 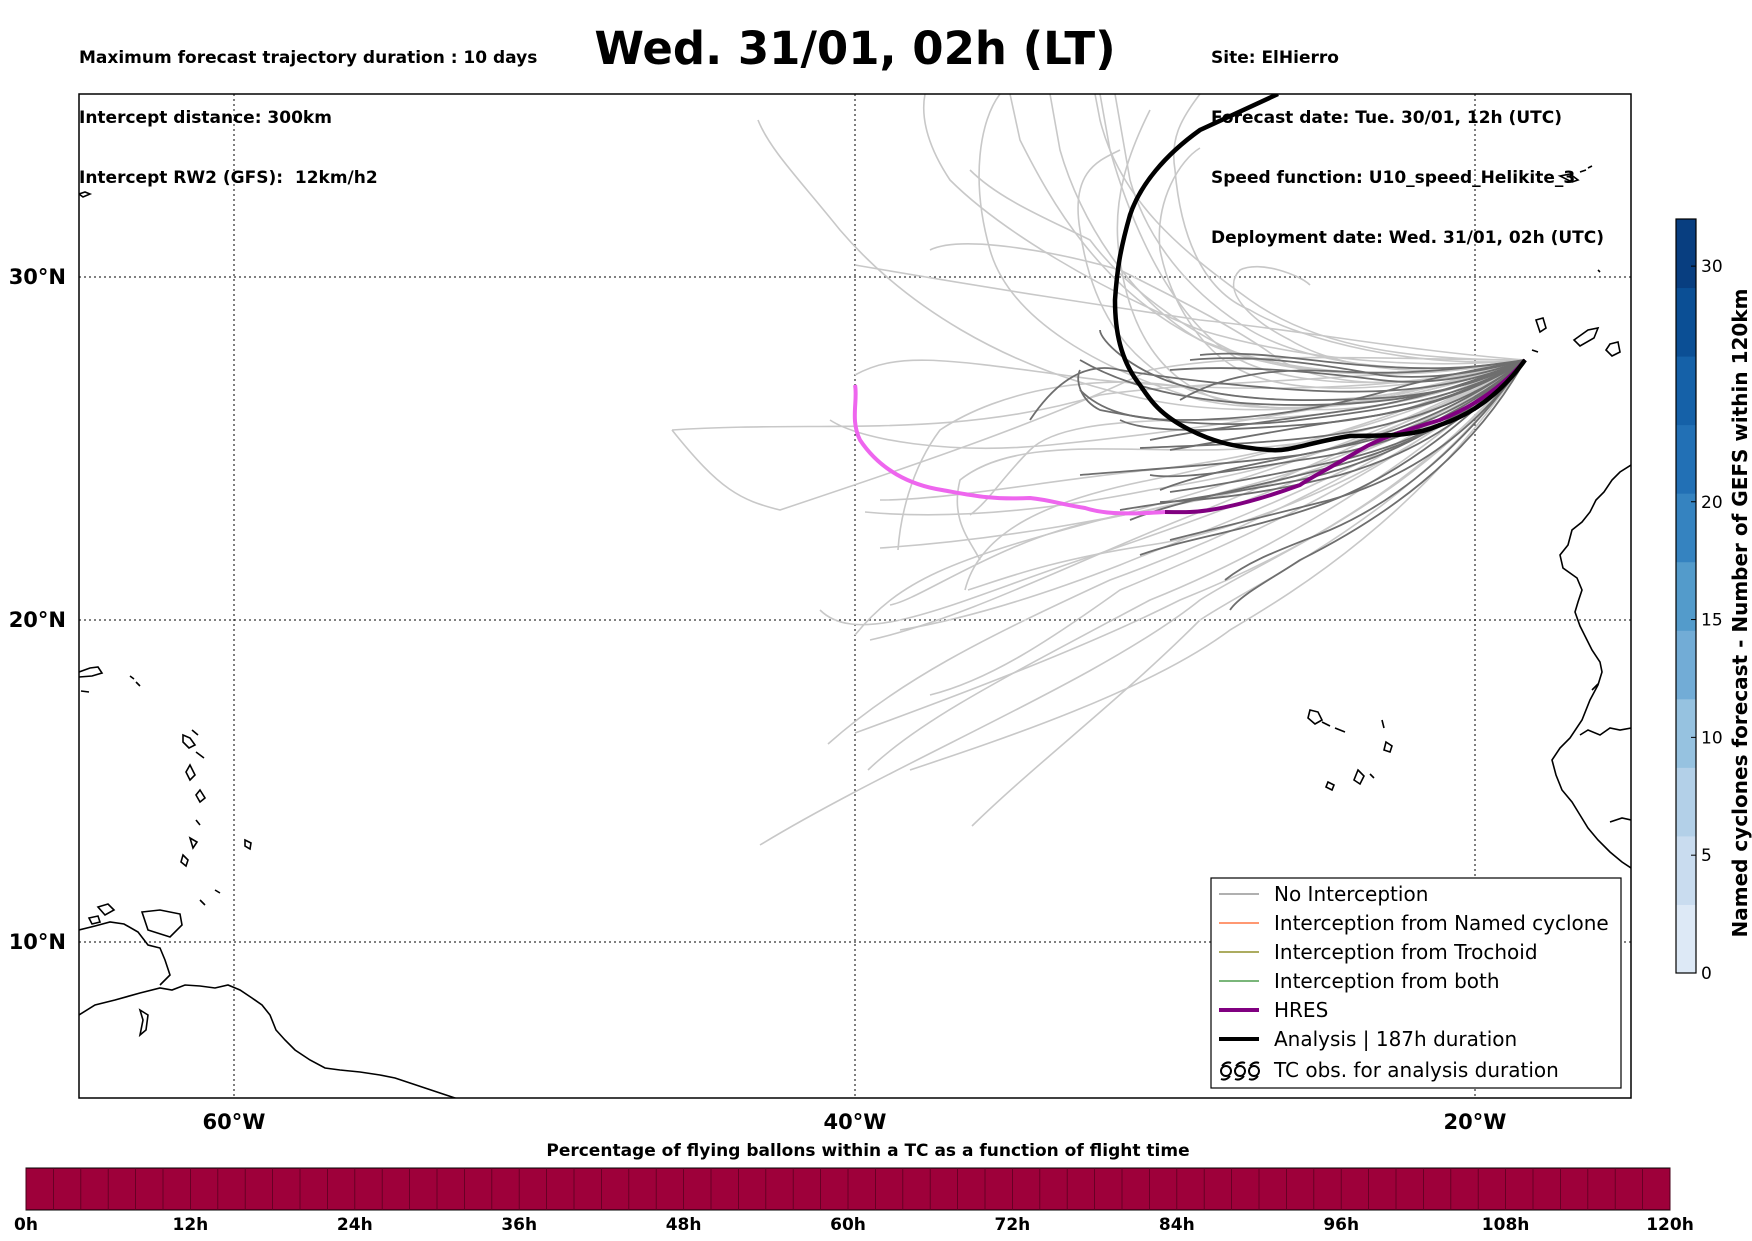 What do you see at coordinates (1576, 337) in the screenshot?
I see `canary-islands` at bounding box center [1576, 337].